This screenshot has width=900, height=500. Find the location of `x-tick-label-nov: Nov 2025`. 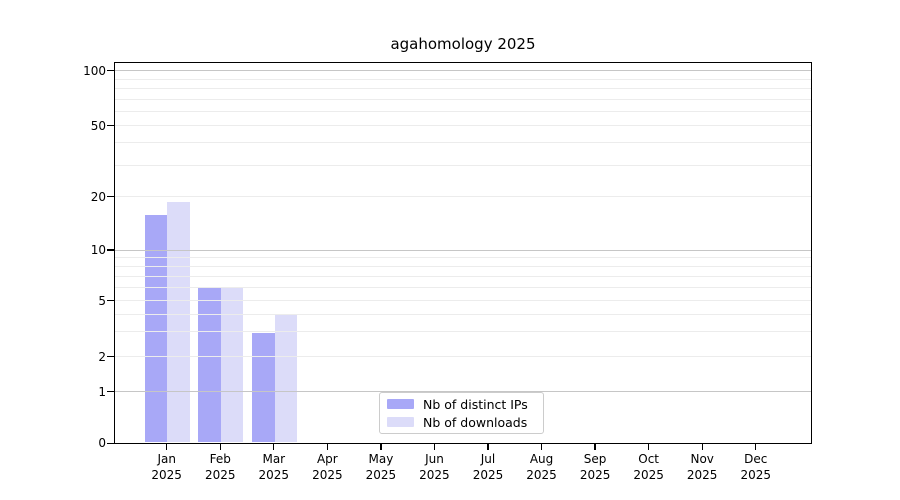

x-tick-label-nov: Nov 2025 is located at coordinates (702, 467).